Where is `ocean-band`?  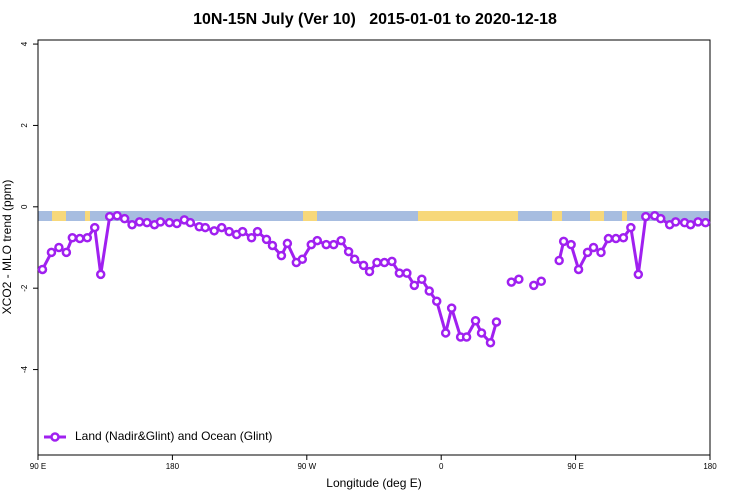
ocean-band is located at coordinates (374, 216).